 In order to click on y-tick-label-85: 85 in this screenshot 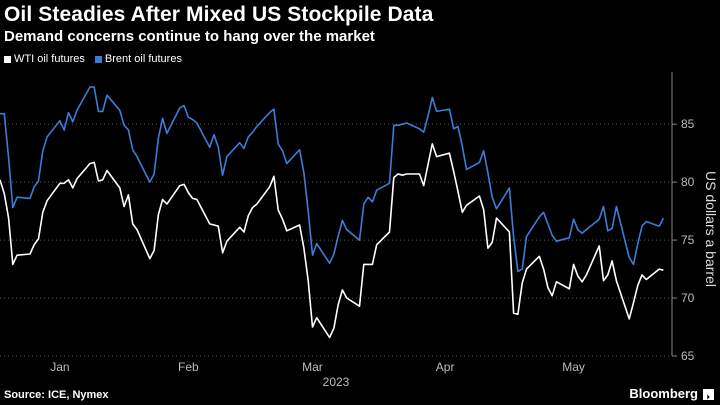, I will do `click(688, 124)`.